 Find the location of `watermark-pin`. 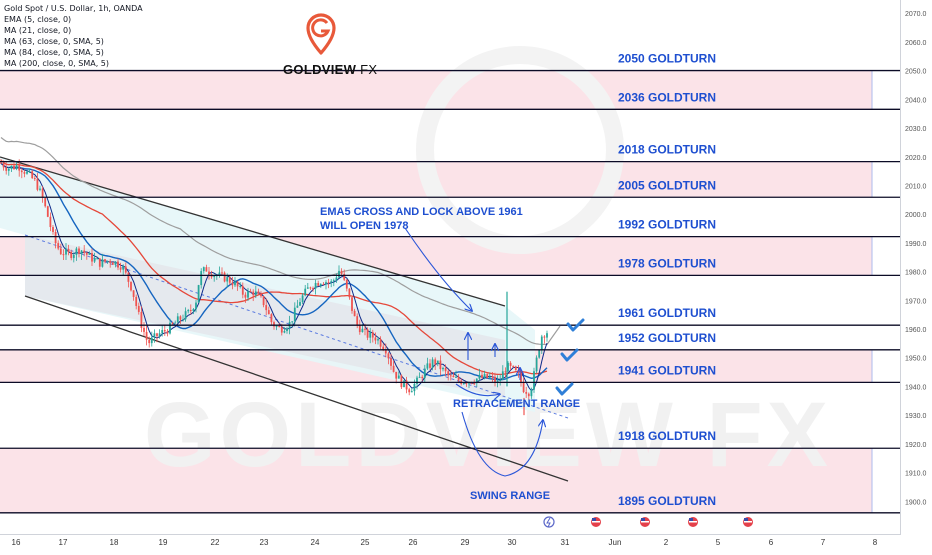

watermark-pin is located at coordinates (520, 150).